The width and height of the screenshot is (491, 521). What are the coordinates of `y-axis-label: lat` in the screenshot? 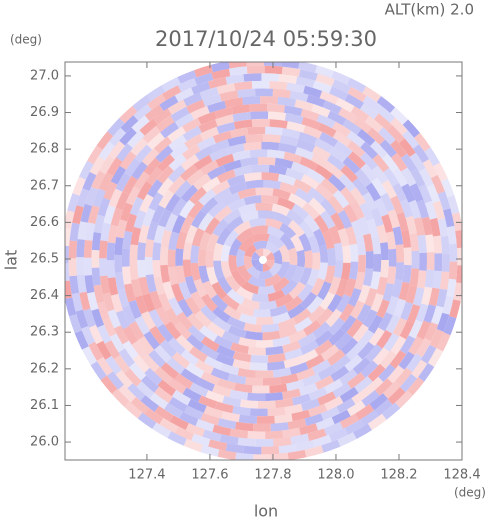 It's located at (11, 260).